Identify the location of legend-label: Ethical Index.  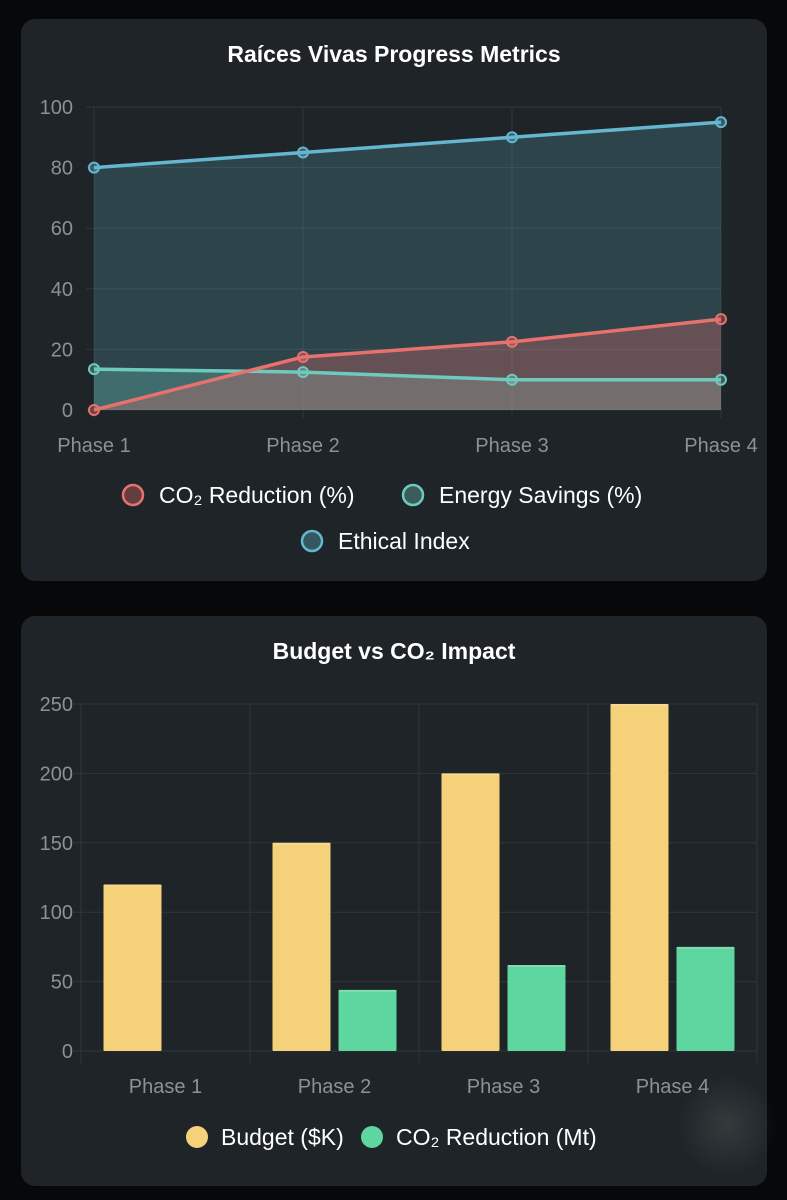
(404, 541).